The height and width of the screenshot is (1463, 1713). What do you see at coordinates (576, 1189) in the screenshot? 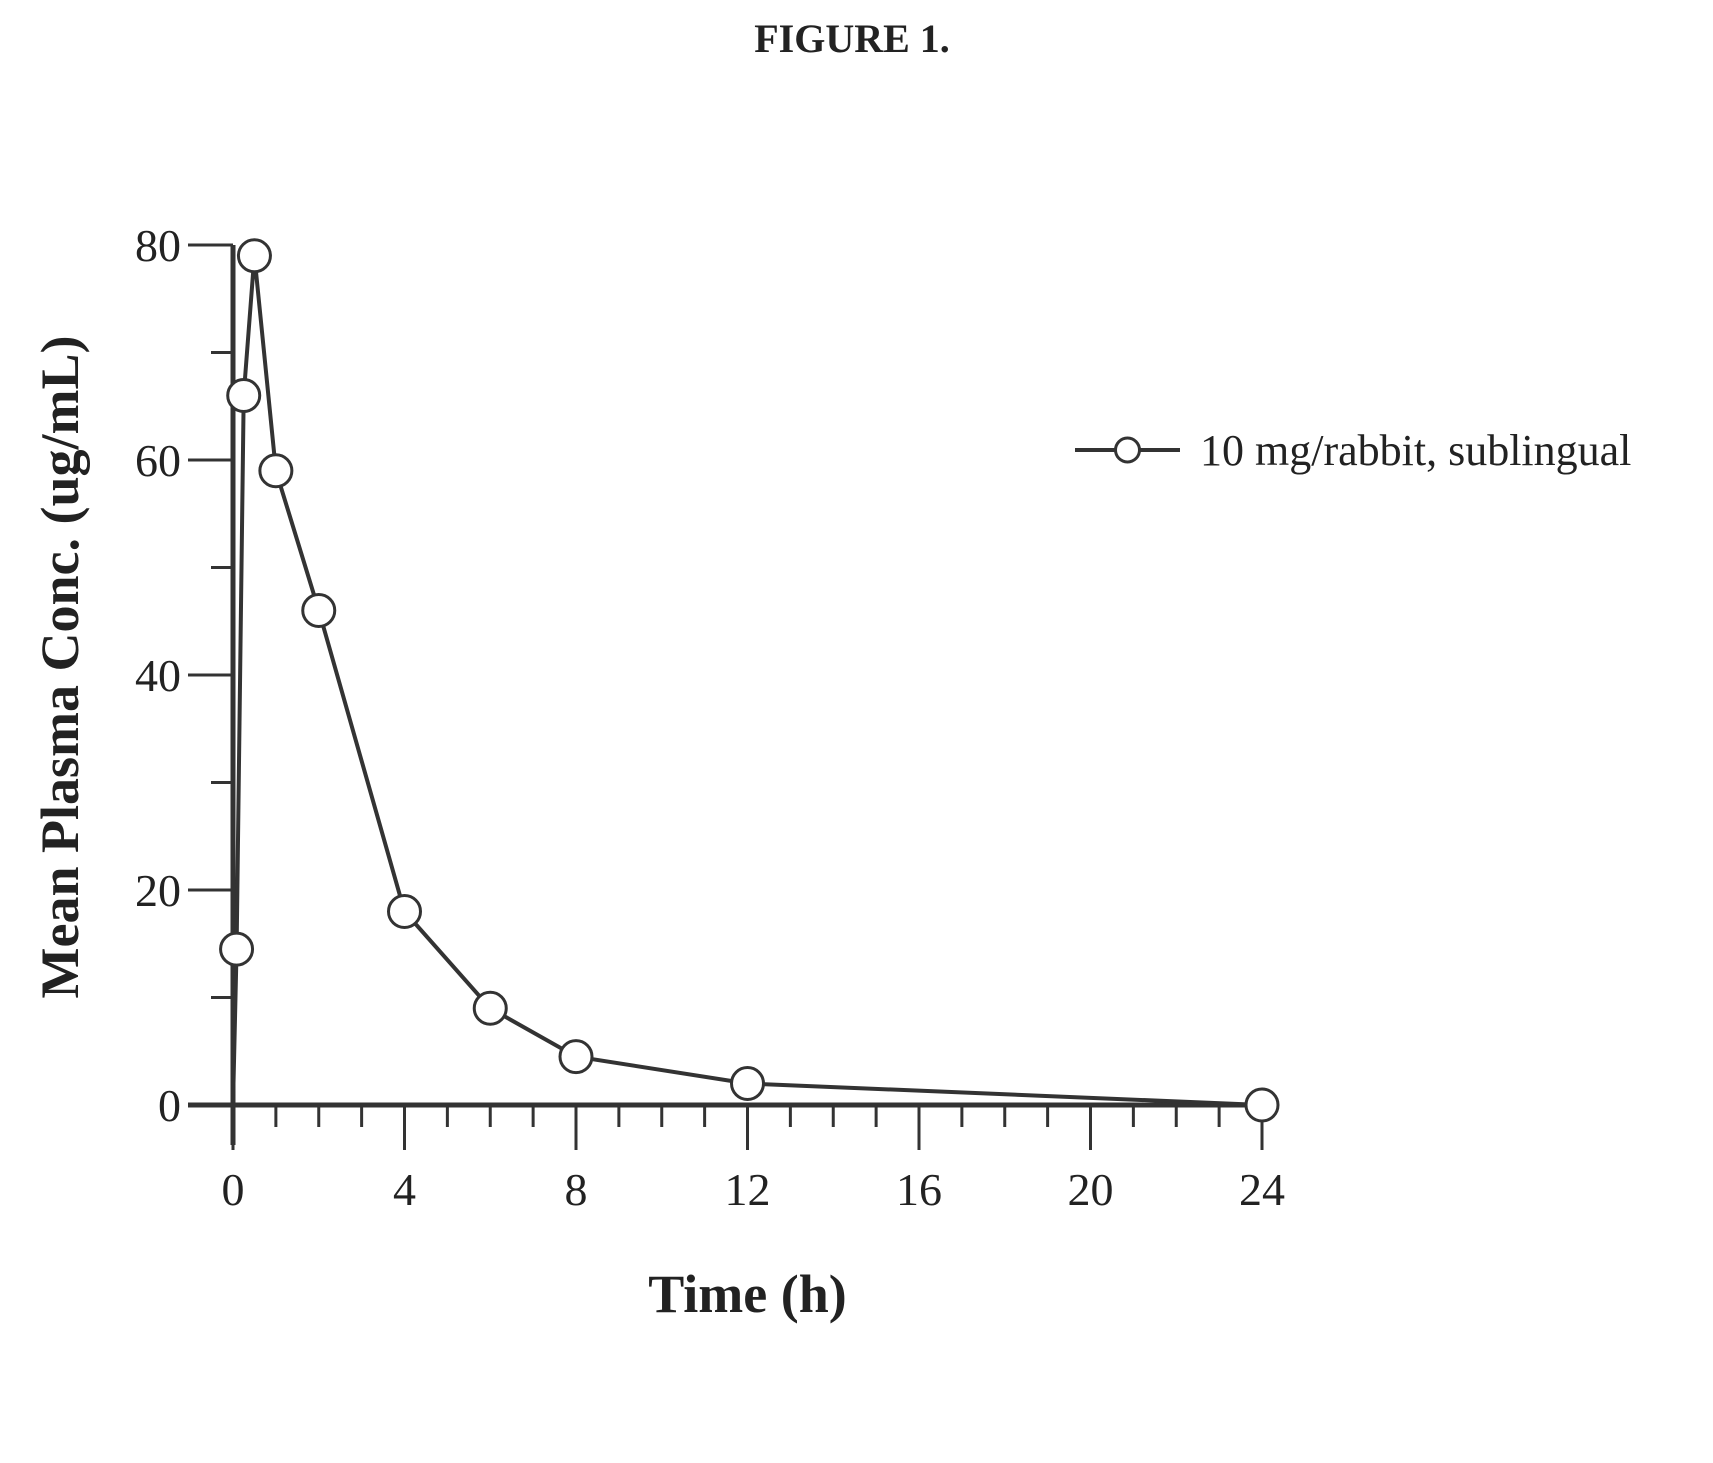
I see `x-tick-label: 8` at bounding box center [576, 1189].